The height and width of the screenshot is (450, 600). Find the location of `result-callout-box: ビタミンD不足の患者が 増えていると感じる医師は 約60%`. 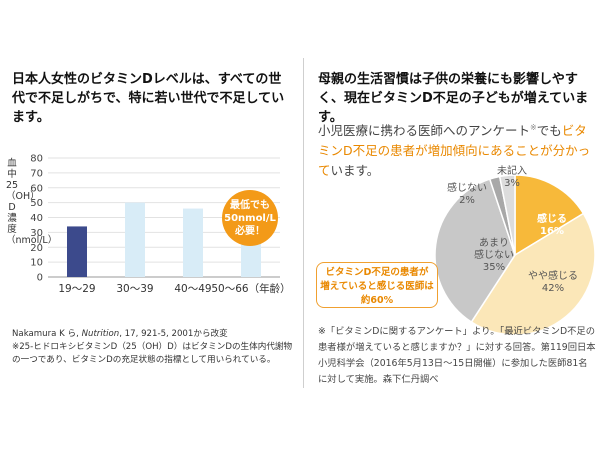

result-callout-box: ビタミンD不足の患者が 増えていると感じる医師は 約60% is located at coordinates (377, 285).